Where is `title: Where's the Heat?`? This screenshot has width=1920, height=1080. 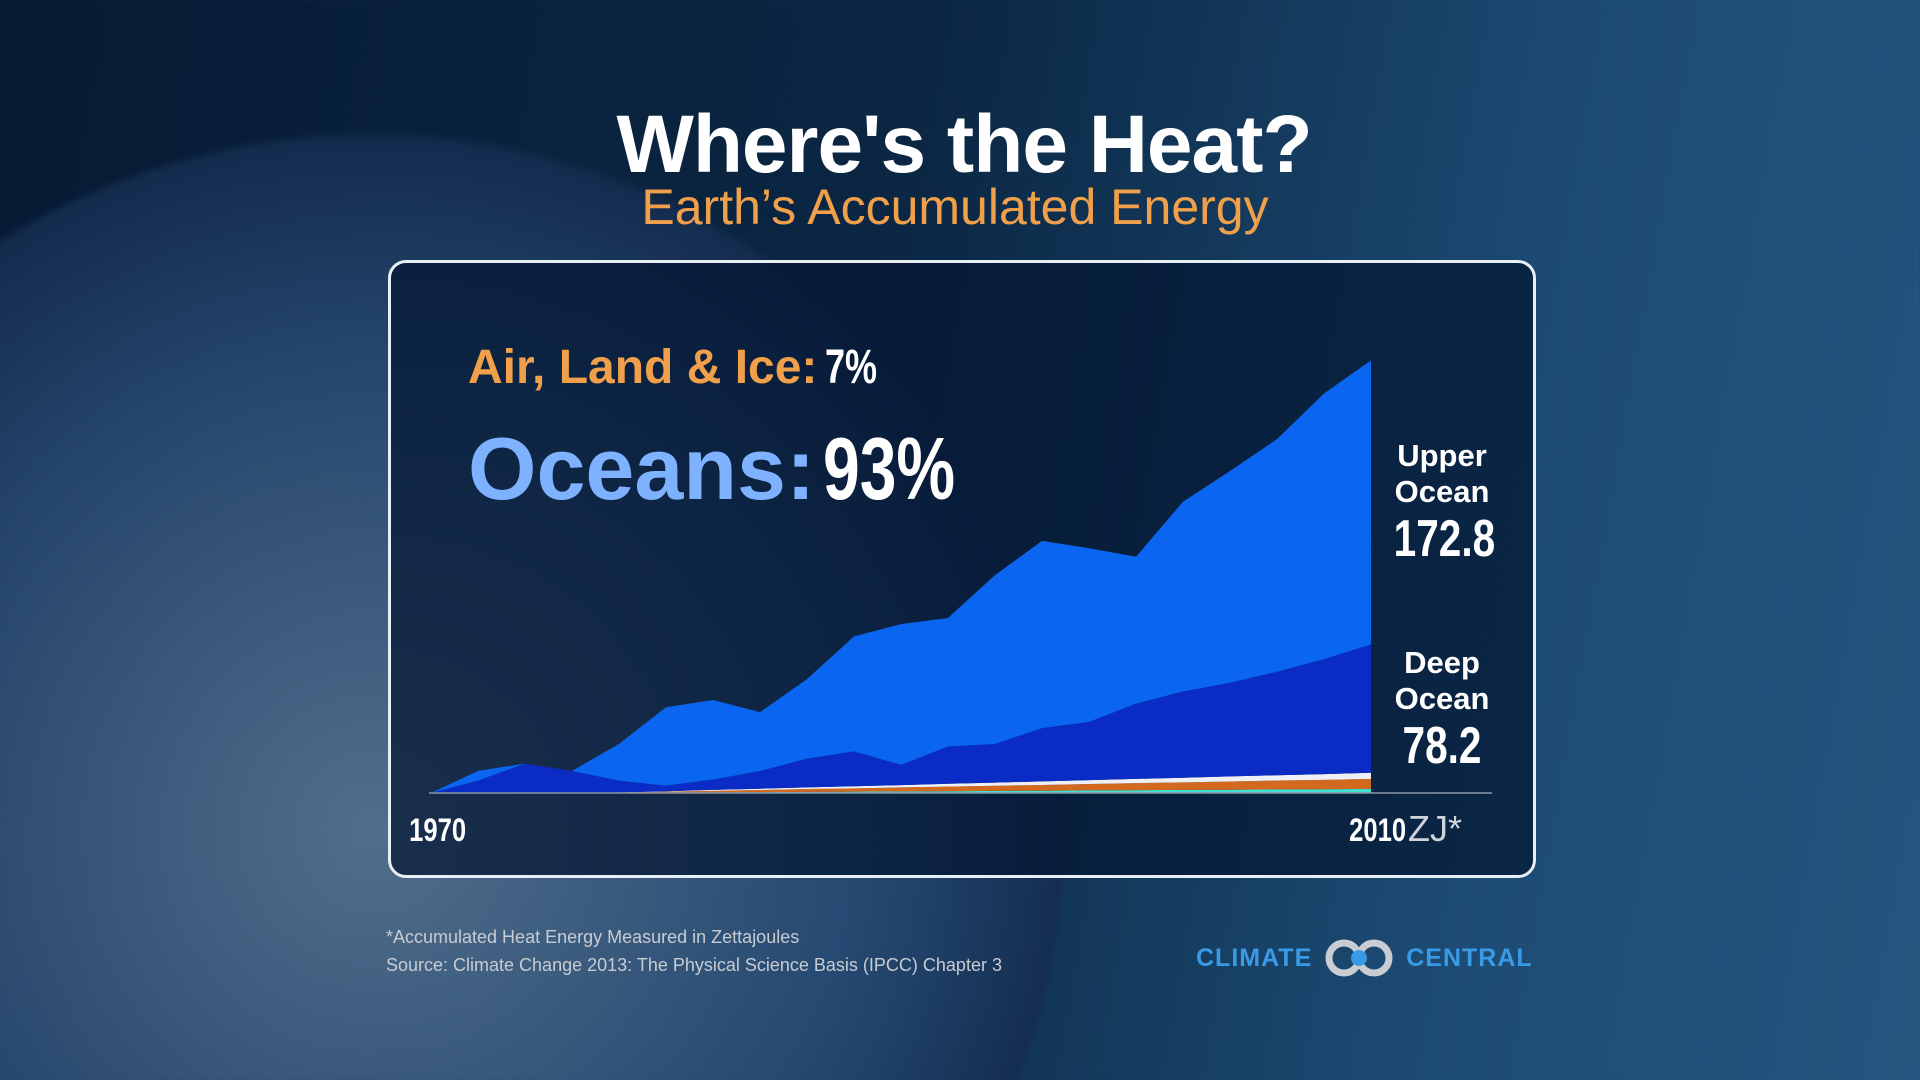 title: Where's the Heat? is located at coordinates (964, 144).